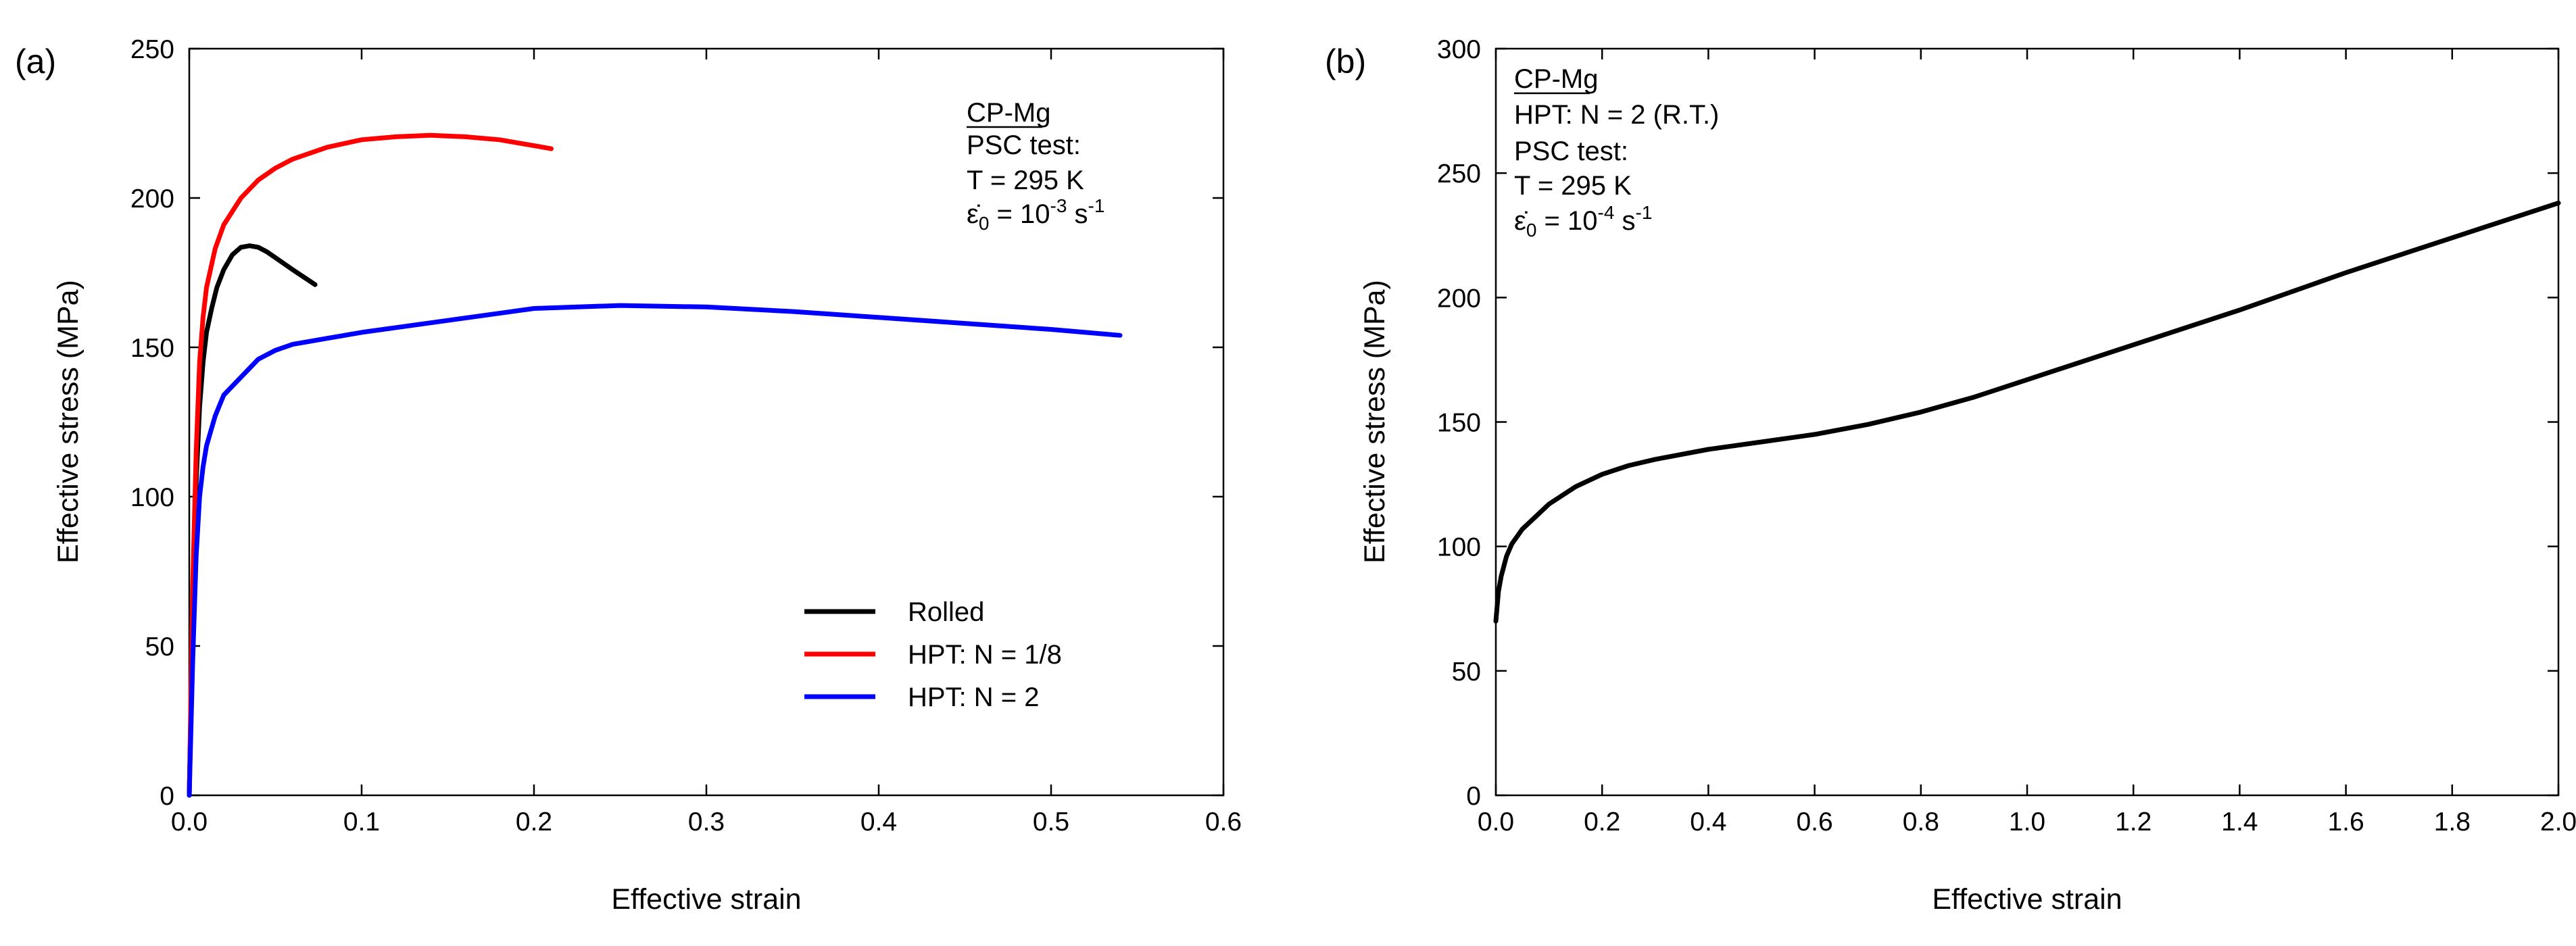  What do you see at coordinates (1921, 822) in the screenshot?
I see `panel-b-x-tick-label: 0.8` at bounding box center [1921, 822].